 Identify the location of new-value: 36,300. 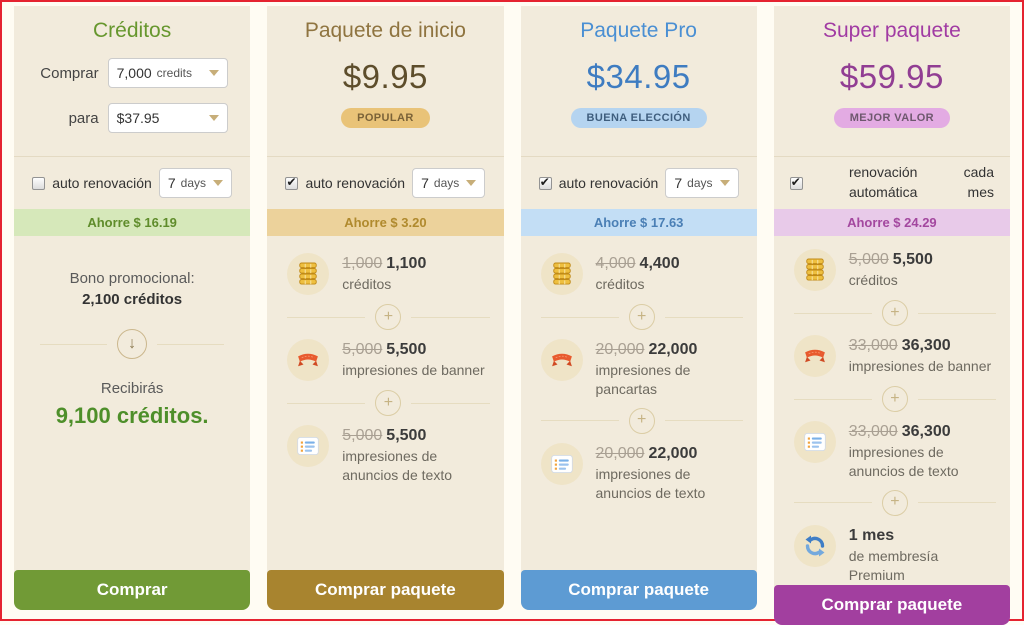
(926, 431).